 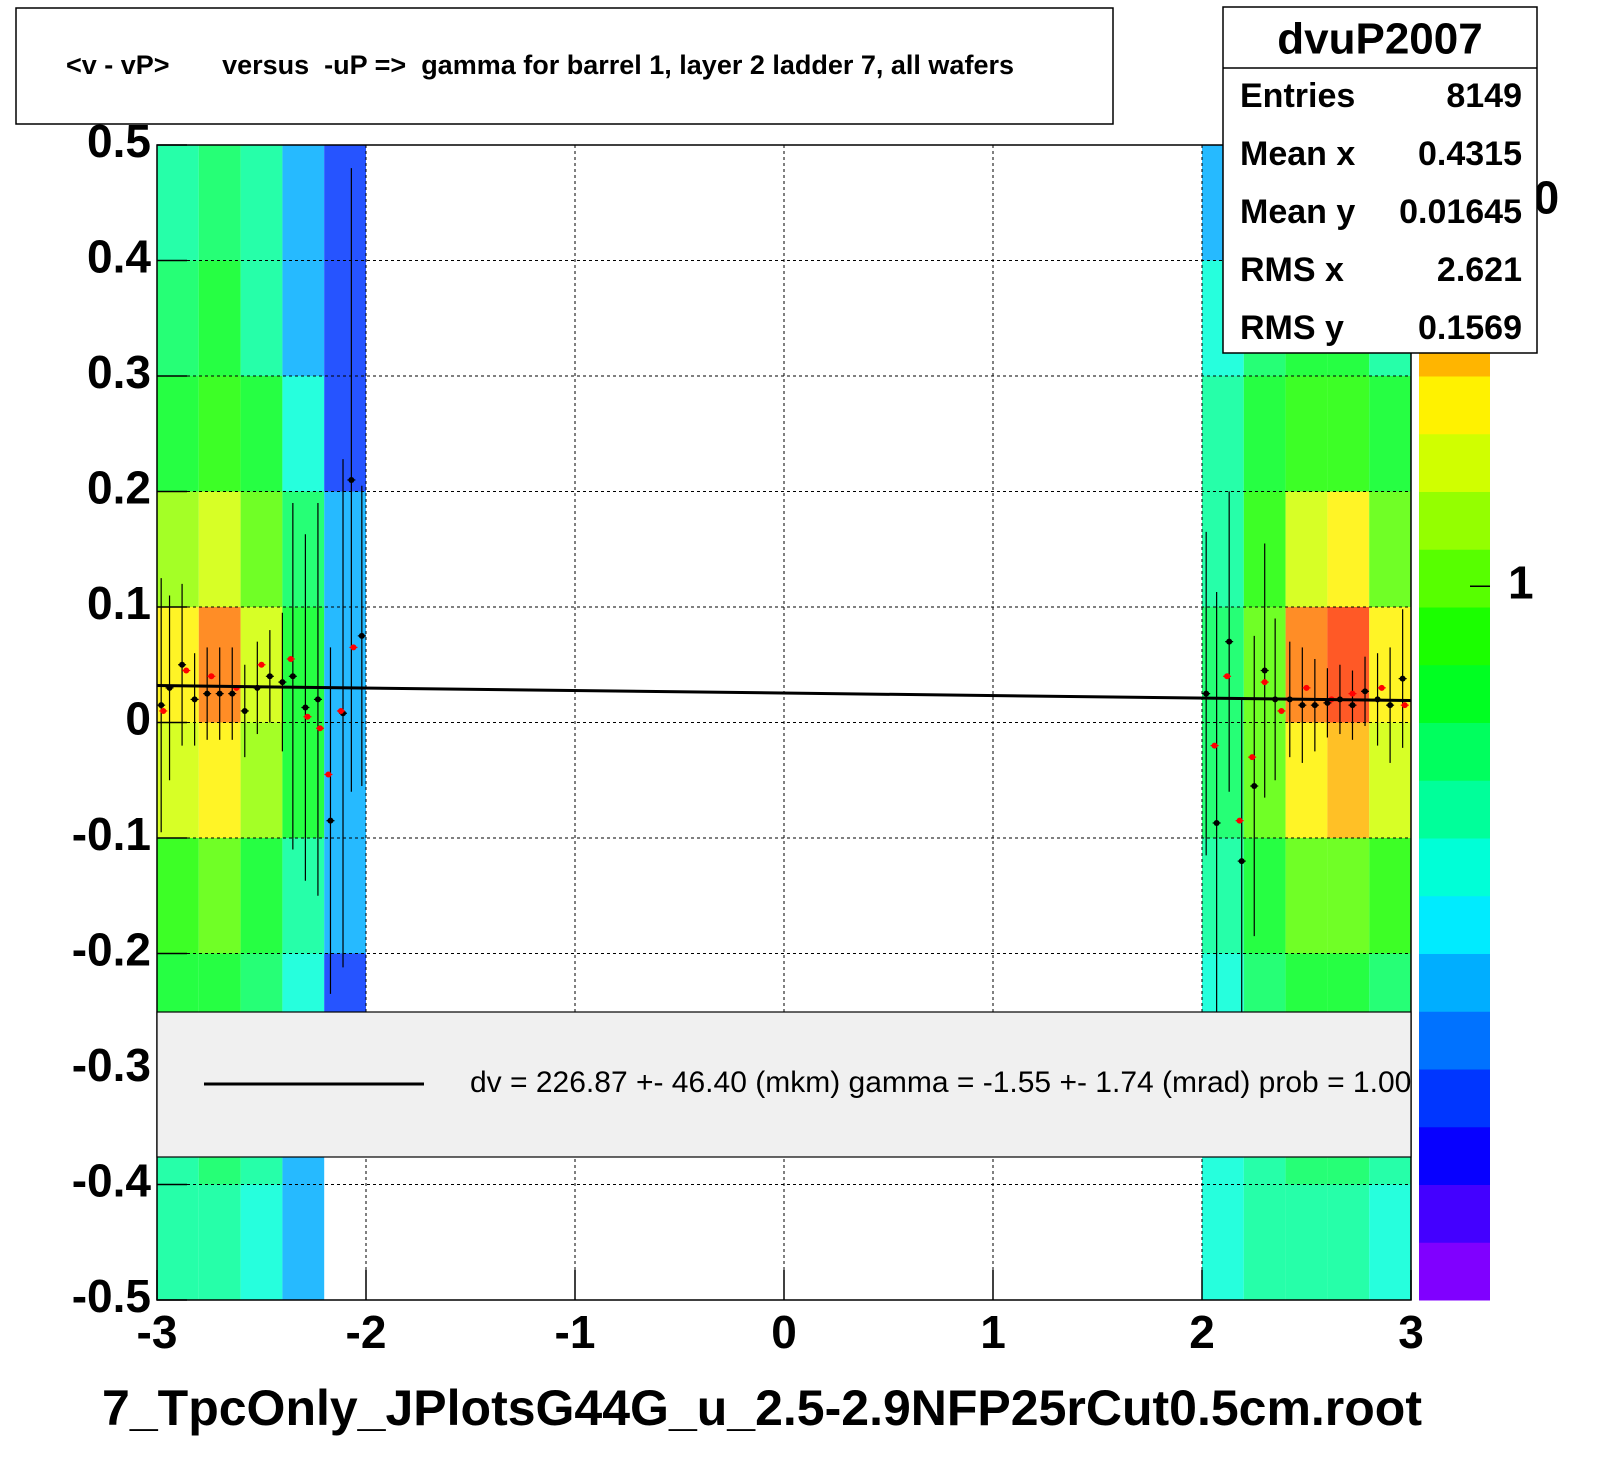 What do you see at coordinates (1460, 212) in the screenshot?
I see `stats-value: 0.01645` at bounding box center [1460, 212].